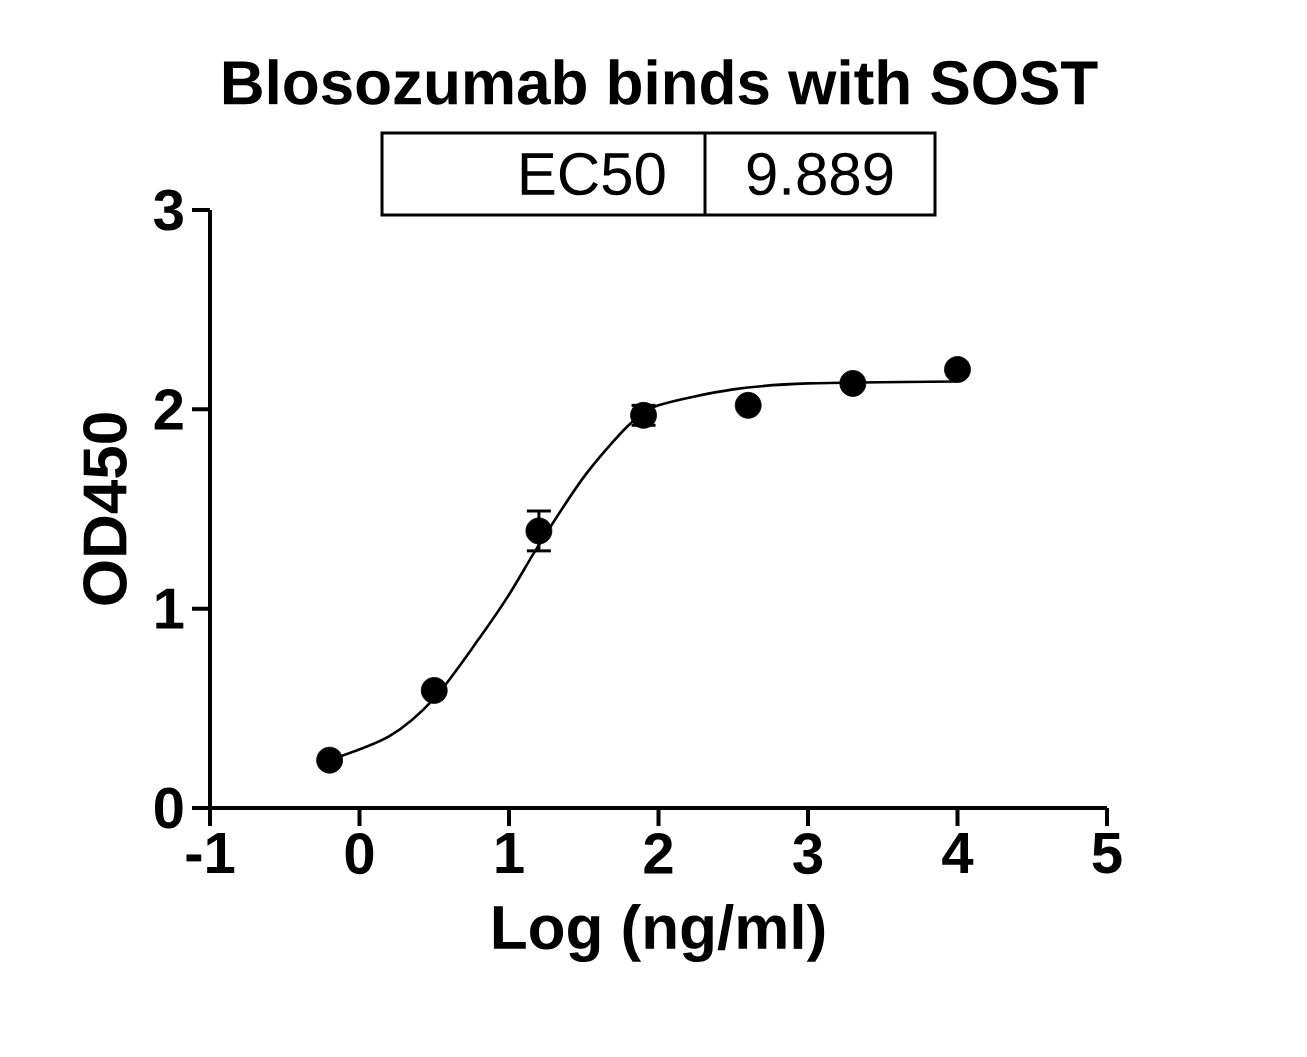  What do you see at coordinates (660, 82) in the screenshot?
I see `chart-title: Blosozumab binds with SOST` at bounding box center [660, 82].